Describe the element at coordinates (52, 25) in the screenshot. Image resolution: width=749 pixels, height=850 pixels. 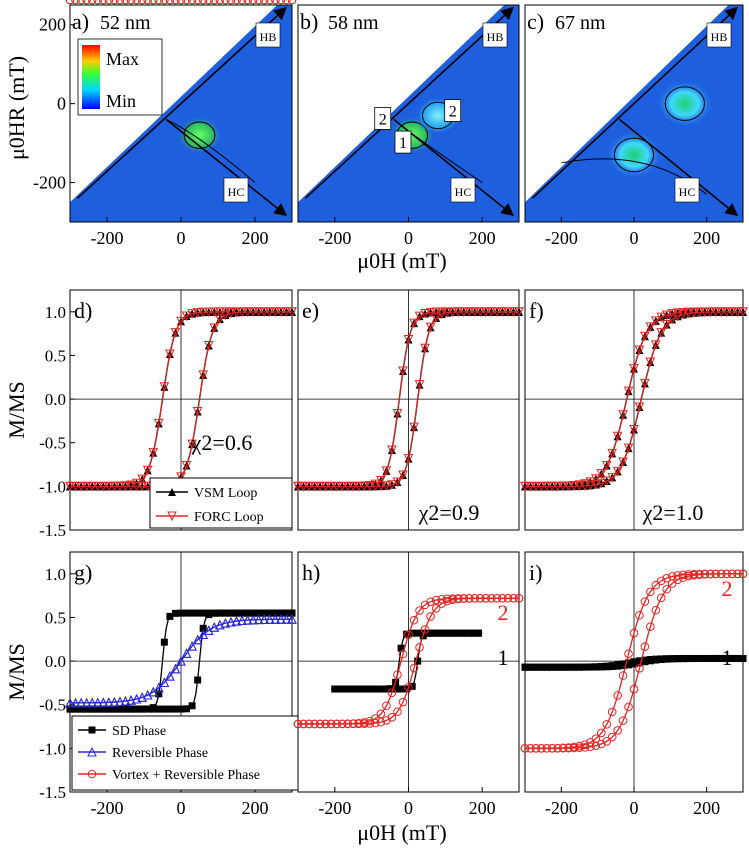
I see `y-tick-label: 200` at that location.